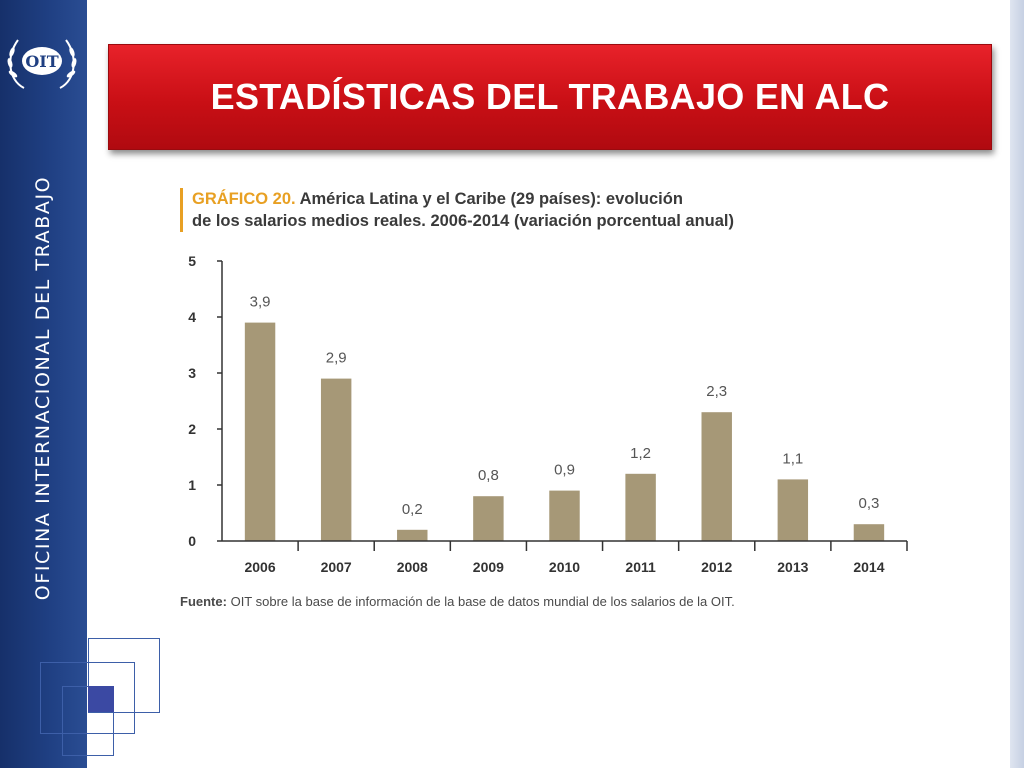 This screenshot has width=1024, height=768. I want to click on bar-2014, so click(869, 532).